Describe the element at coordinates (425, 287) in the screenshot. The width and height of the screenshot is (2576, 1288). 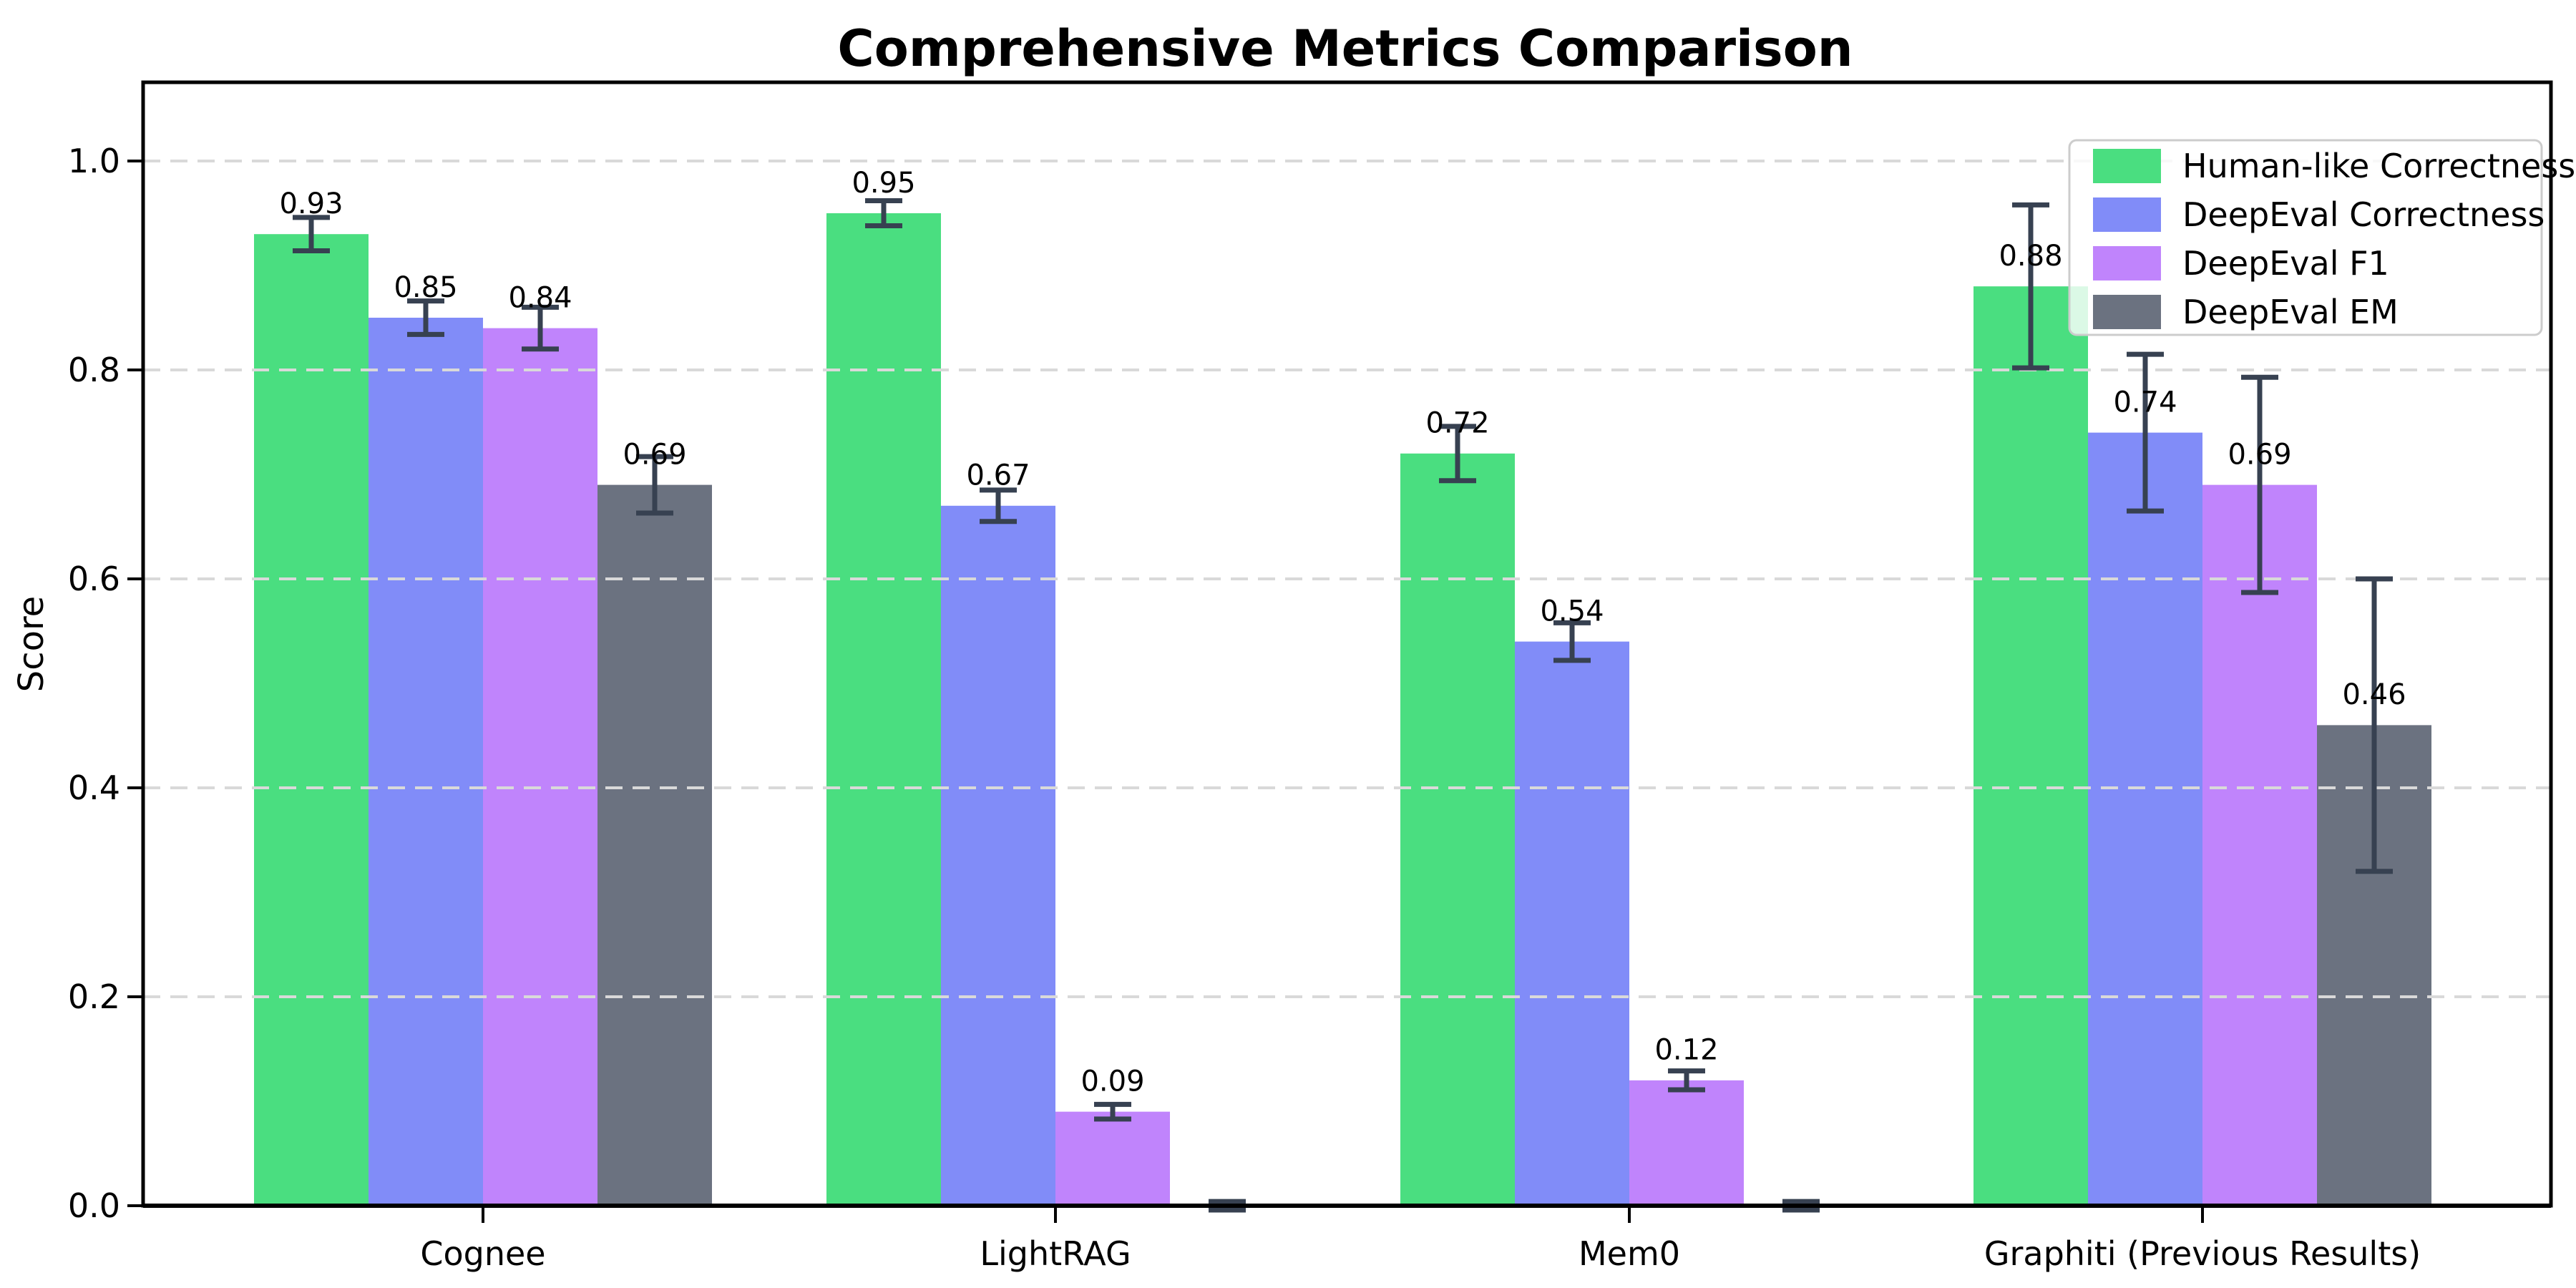
I see `bar-value-label: 0.85` at that location.